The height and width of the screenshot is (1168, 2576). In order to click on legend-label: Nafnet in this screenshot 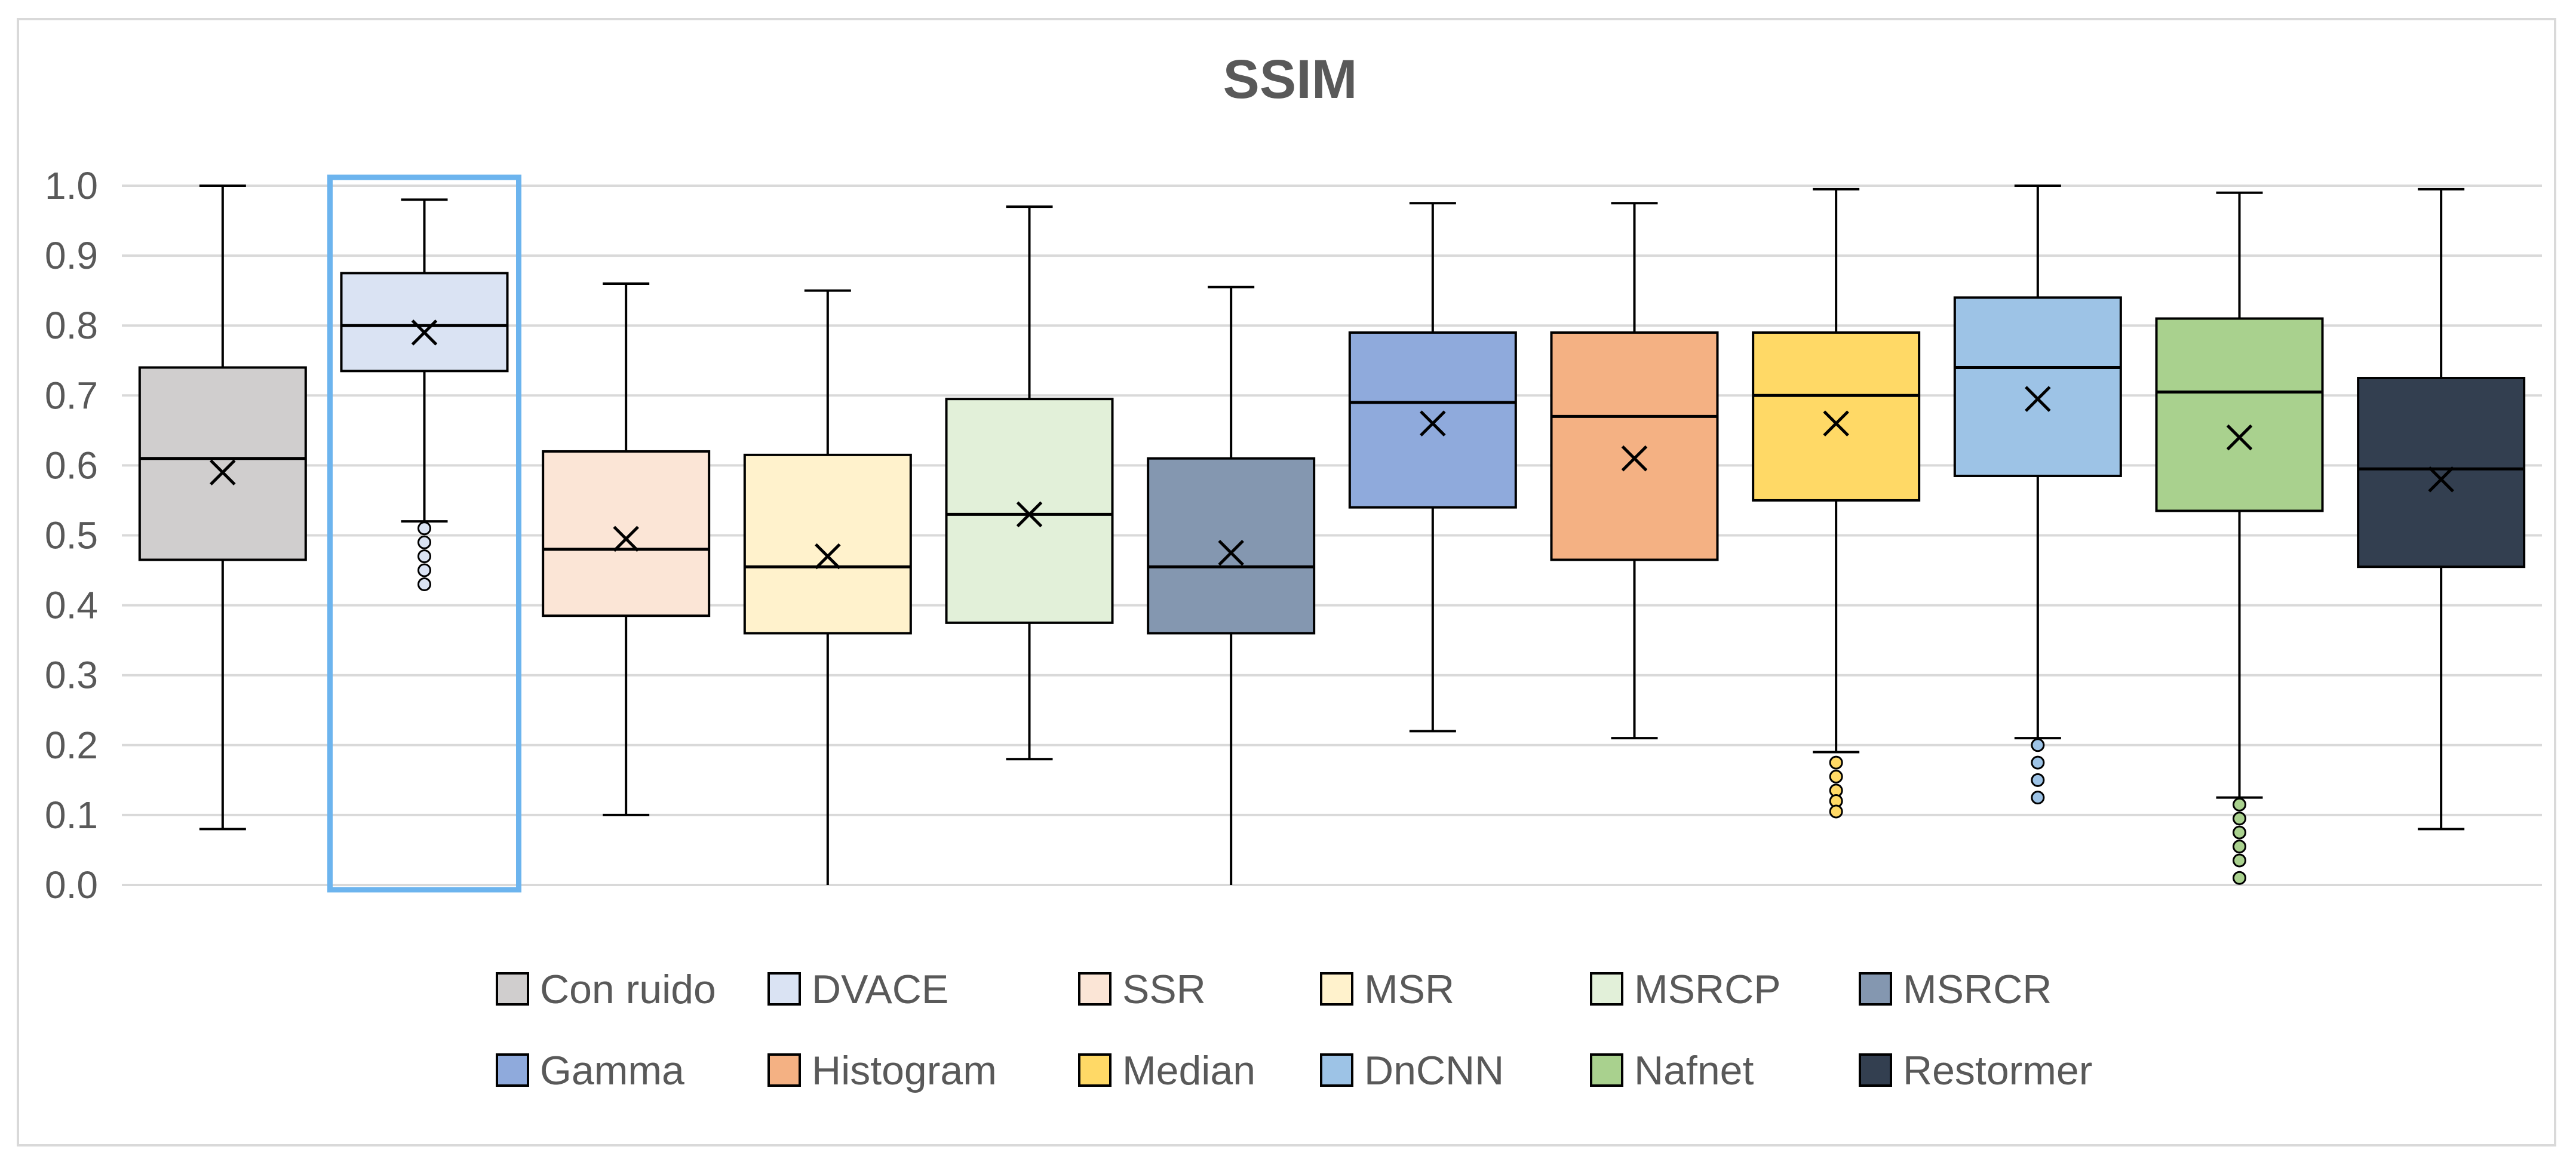, I will do `click(1694, 1070)`.